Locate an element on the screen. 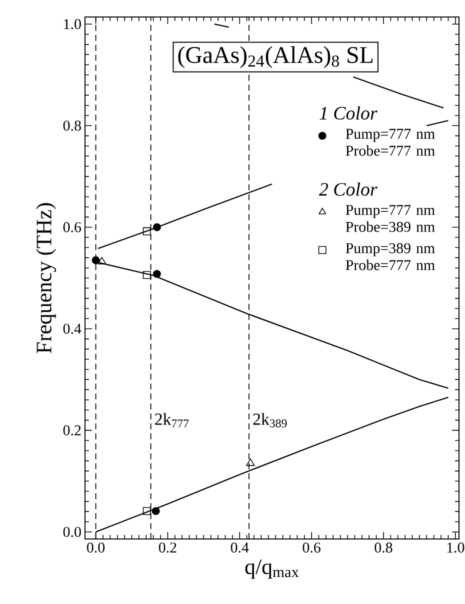 This screenshot has height=604, width=465. ref-line-label: 2k$_{777}$ is located at coordinates (172, 420).